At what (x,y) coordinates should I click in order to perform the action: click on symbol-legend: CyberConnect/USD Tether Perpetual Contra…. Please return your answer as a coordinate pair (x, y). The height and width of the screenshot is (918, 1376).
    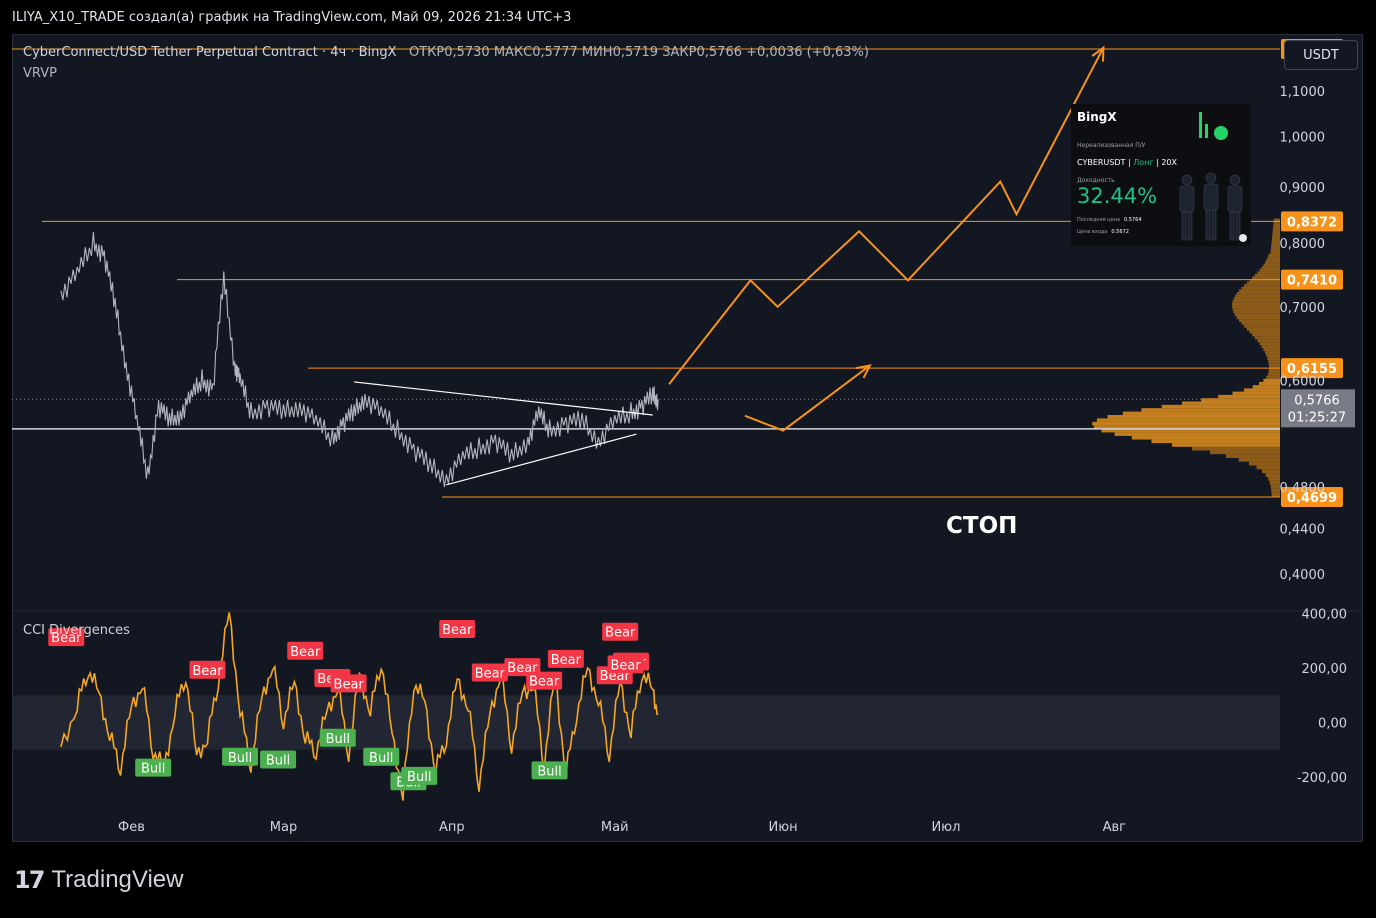
    Looking at the image, I should click on (446, 52).